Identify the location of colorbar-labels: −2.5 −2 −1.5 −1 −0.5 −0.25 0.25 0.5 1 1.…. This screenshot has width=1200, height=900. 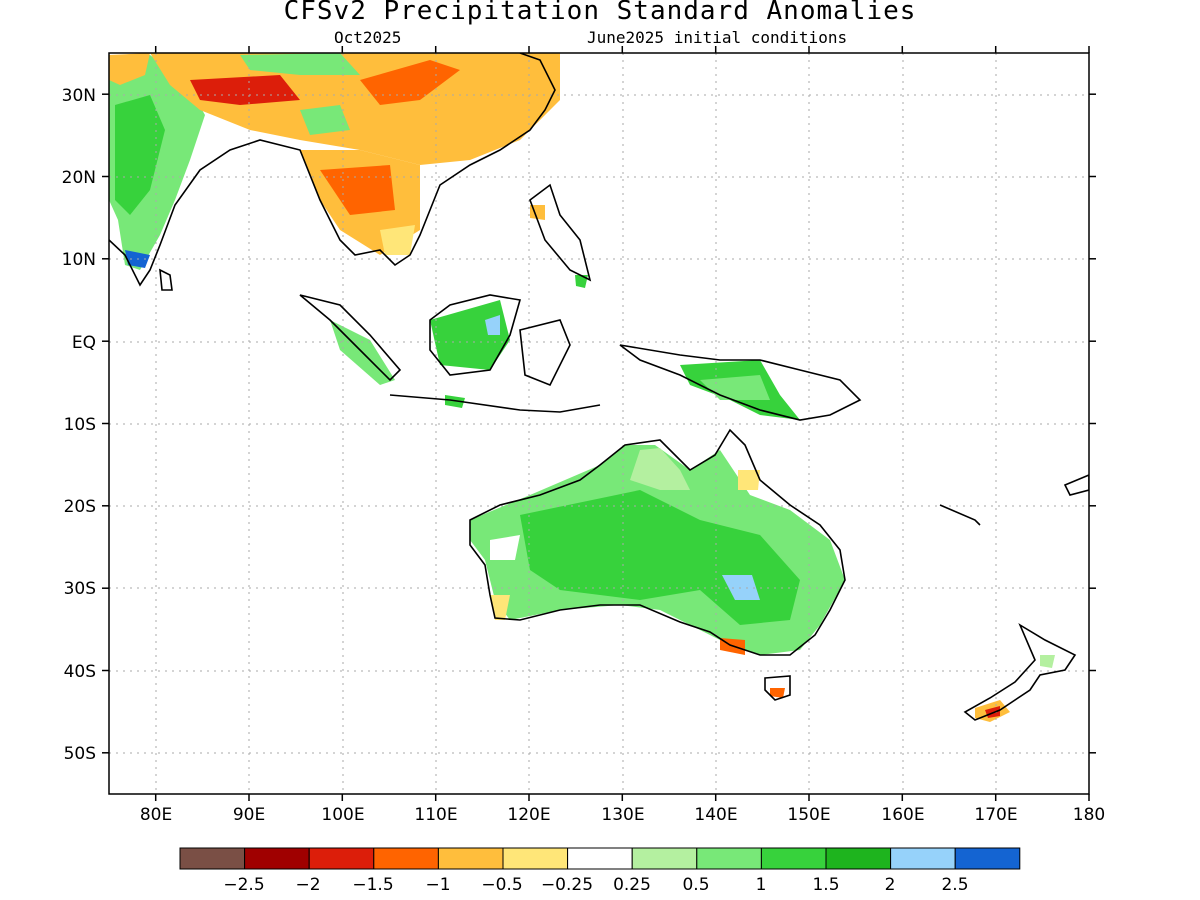
(595, 885).